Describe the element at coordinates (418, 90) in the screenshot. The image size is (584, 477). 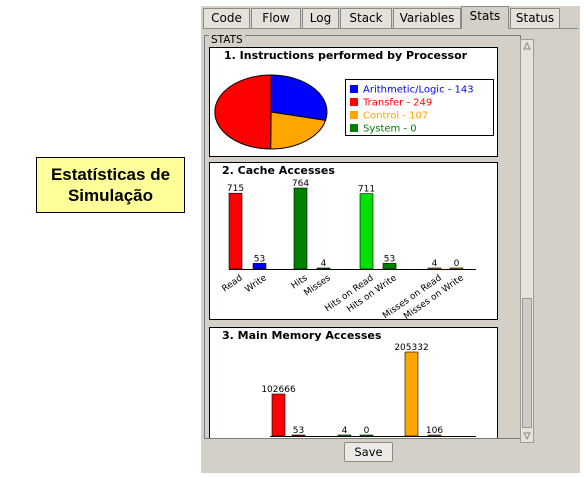
I see `legend-label-arithmetic-logic: Arithmetic/Logic - 143` at that location.